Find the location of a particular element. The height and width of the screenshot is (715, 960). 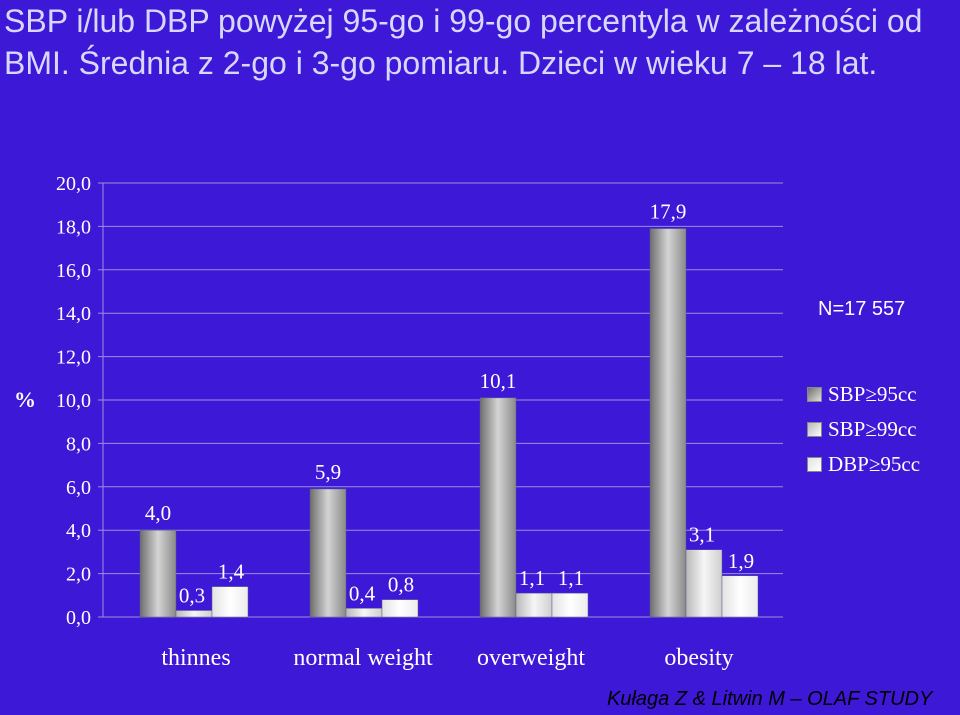

y-tick-label: 20,0 is located at coordinates (73, 184).